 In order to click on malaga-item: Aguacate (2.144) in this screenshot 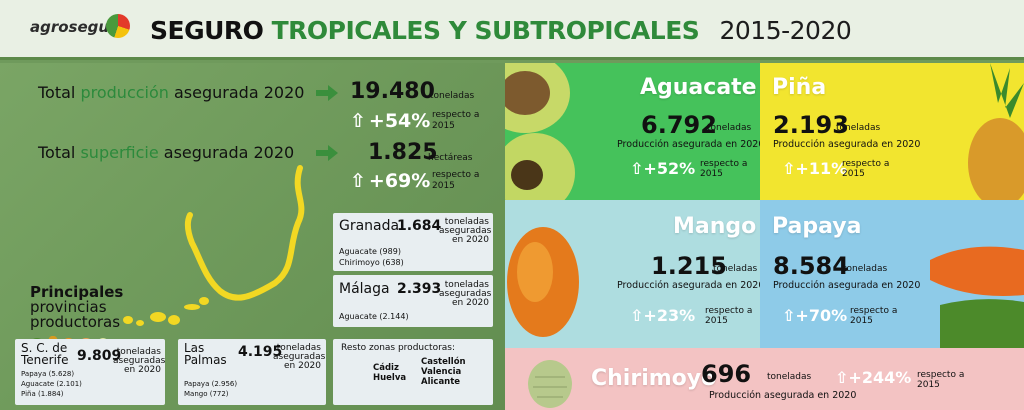, I will do `click(374, 316)`.